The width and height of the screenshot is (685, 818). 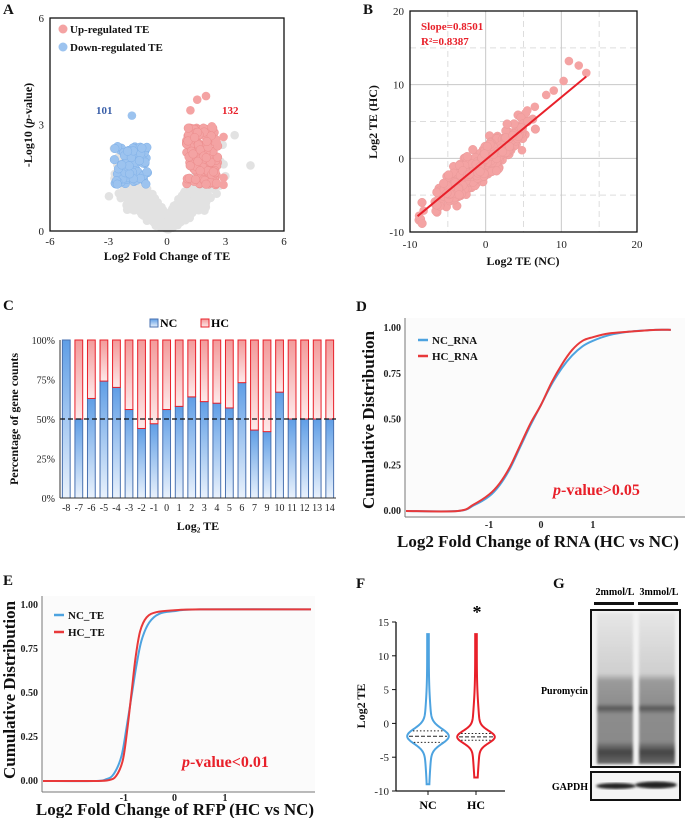 What do you see at coordinates (445, 42) in the screenshot?
I see `r2-annotation: R²=0.8387` at bounding box center [445, 42].